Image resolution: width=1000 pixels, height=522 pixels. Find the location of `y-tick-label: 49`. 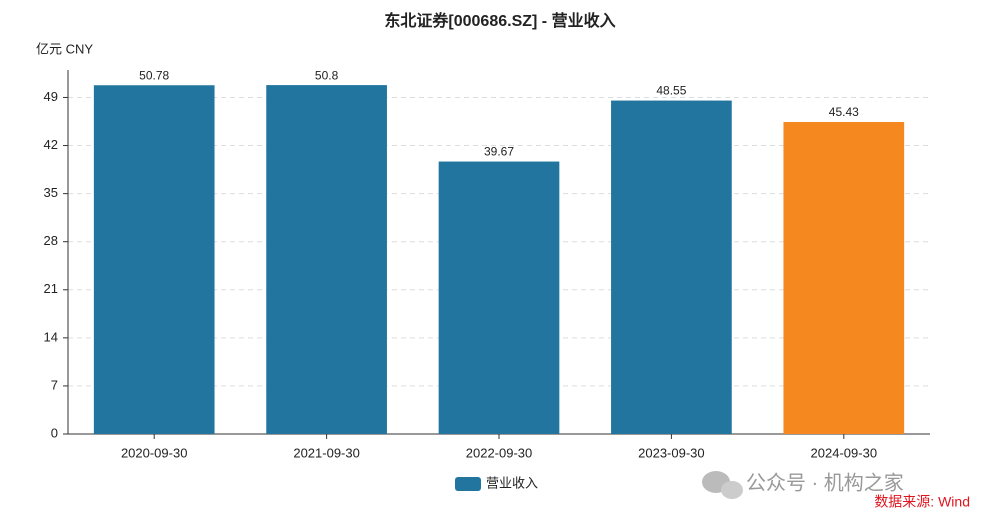

y-tick-label: 49 is located at coordinates (51, 96).